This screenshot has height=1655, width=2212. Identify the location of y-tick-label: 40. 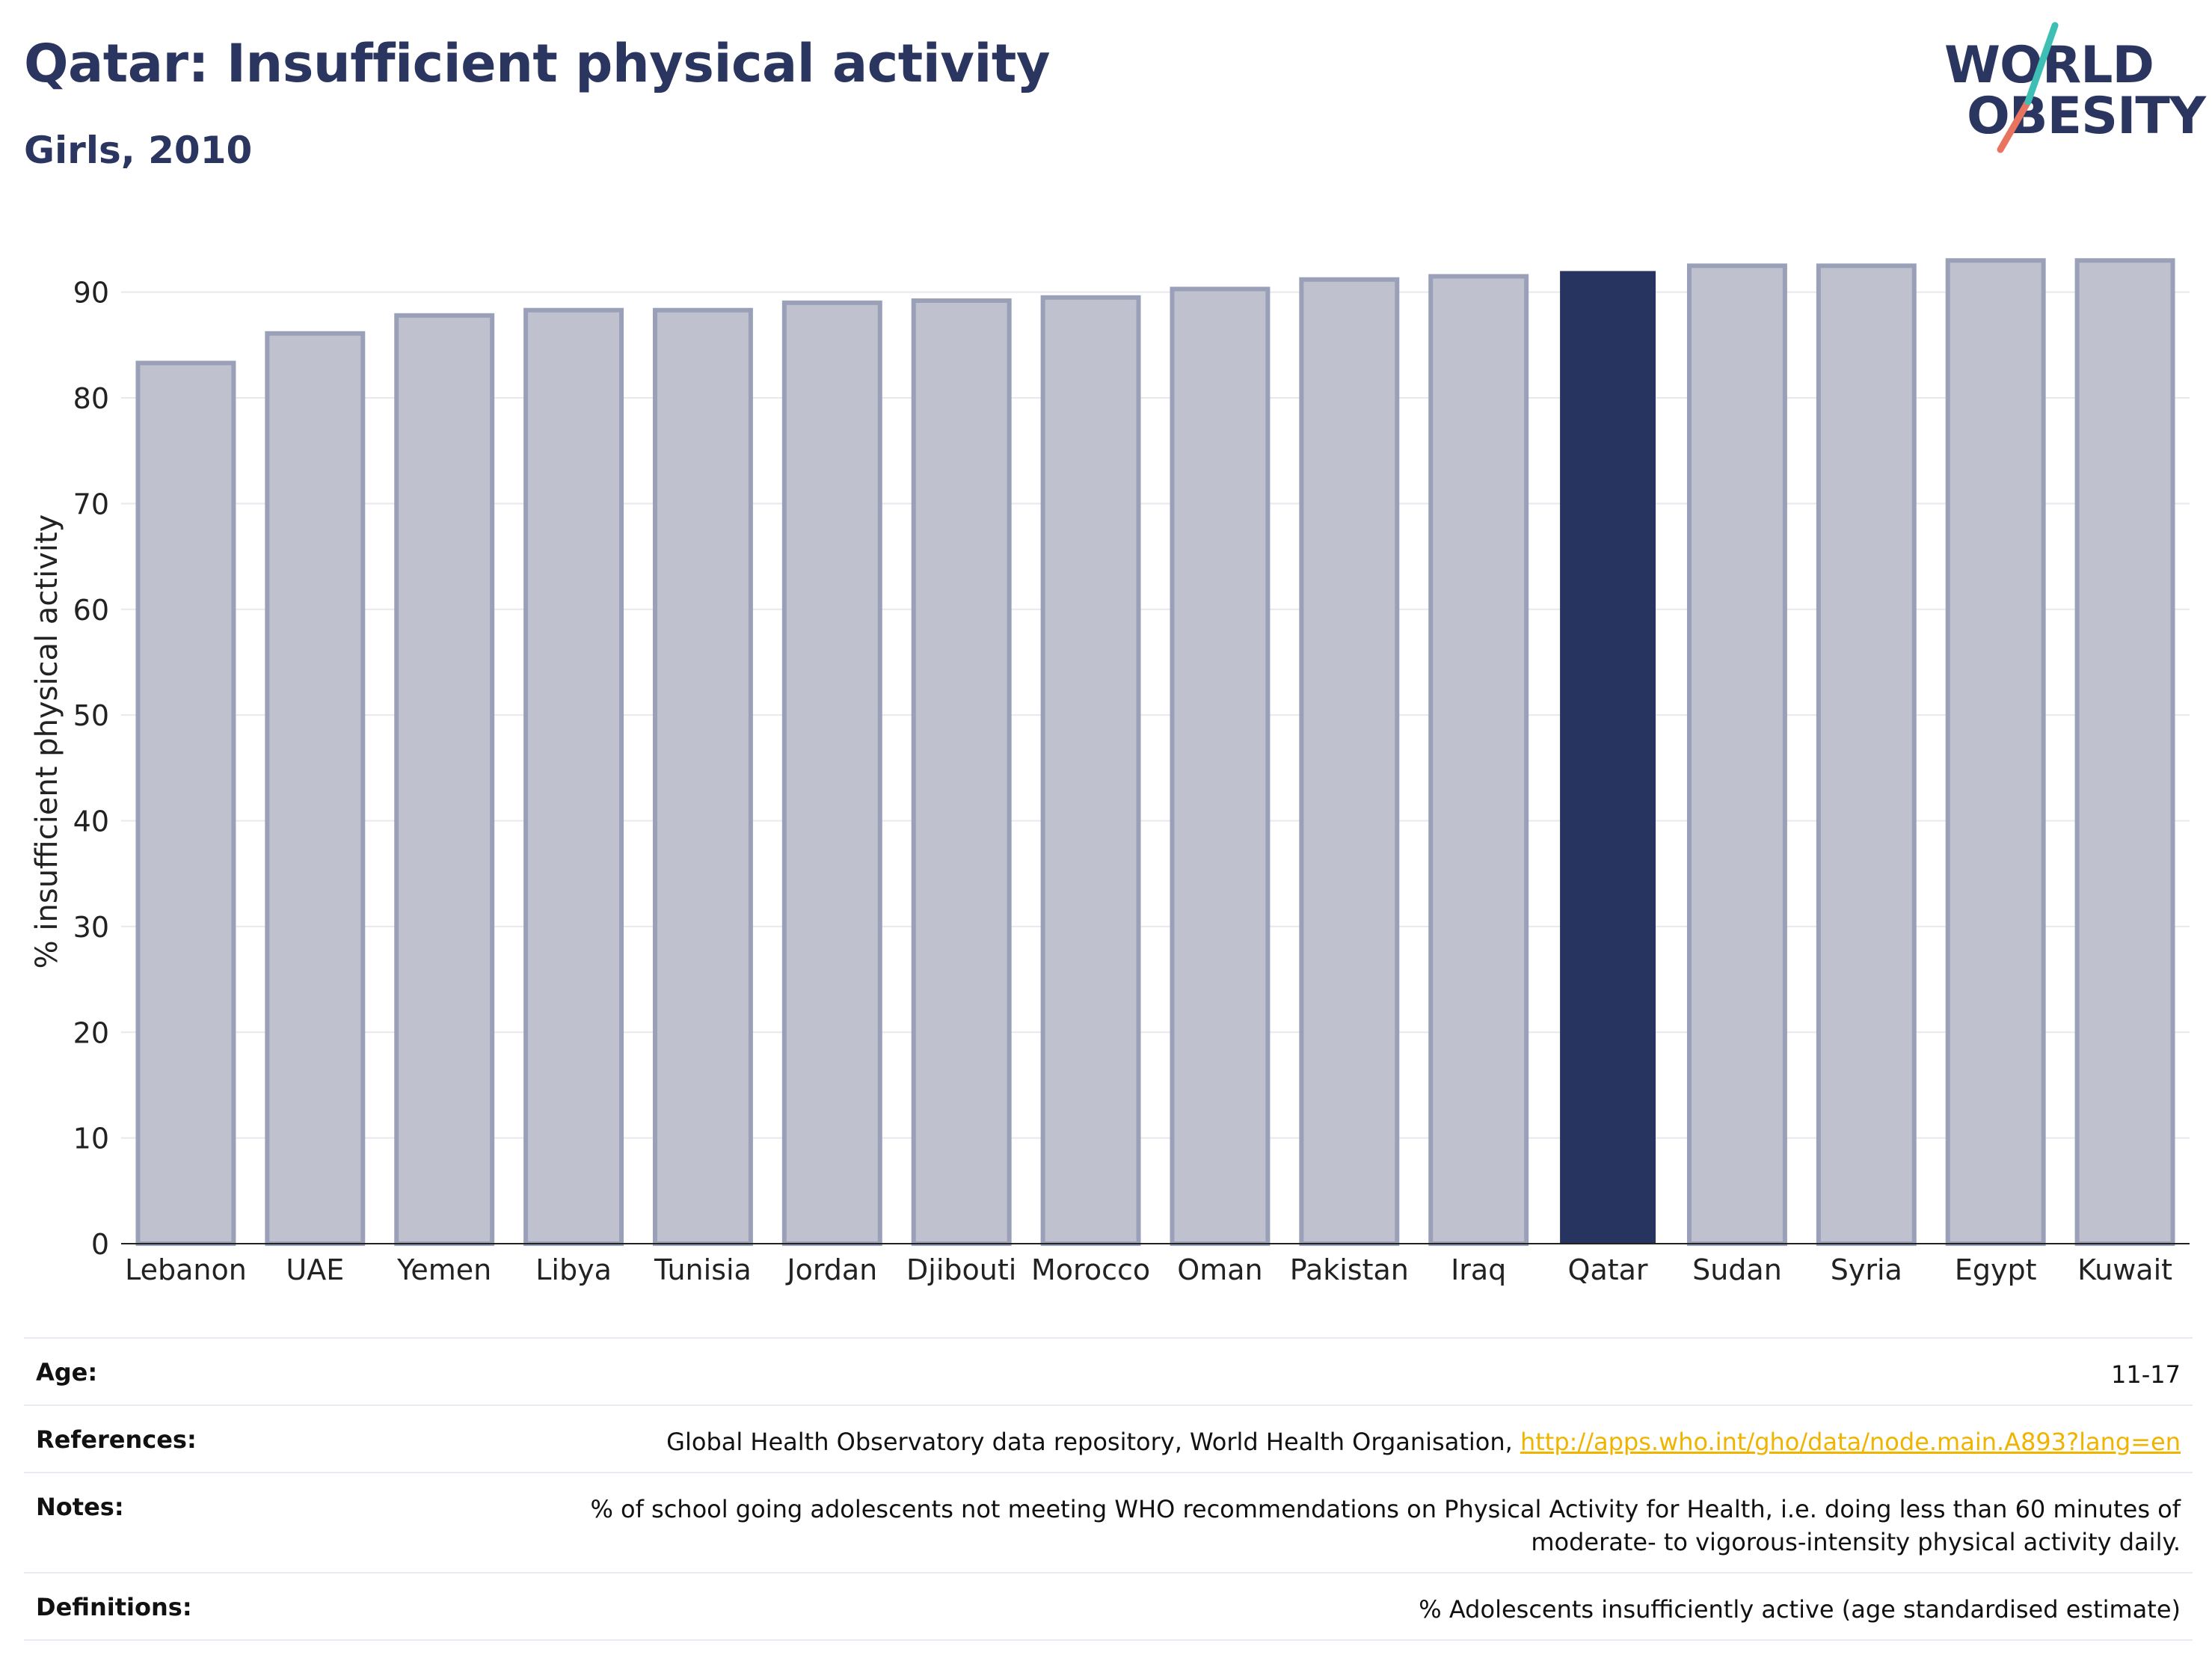
(91, 821).